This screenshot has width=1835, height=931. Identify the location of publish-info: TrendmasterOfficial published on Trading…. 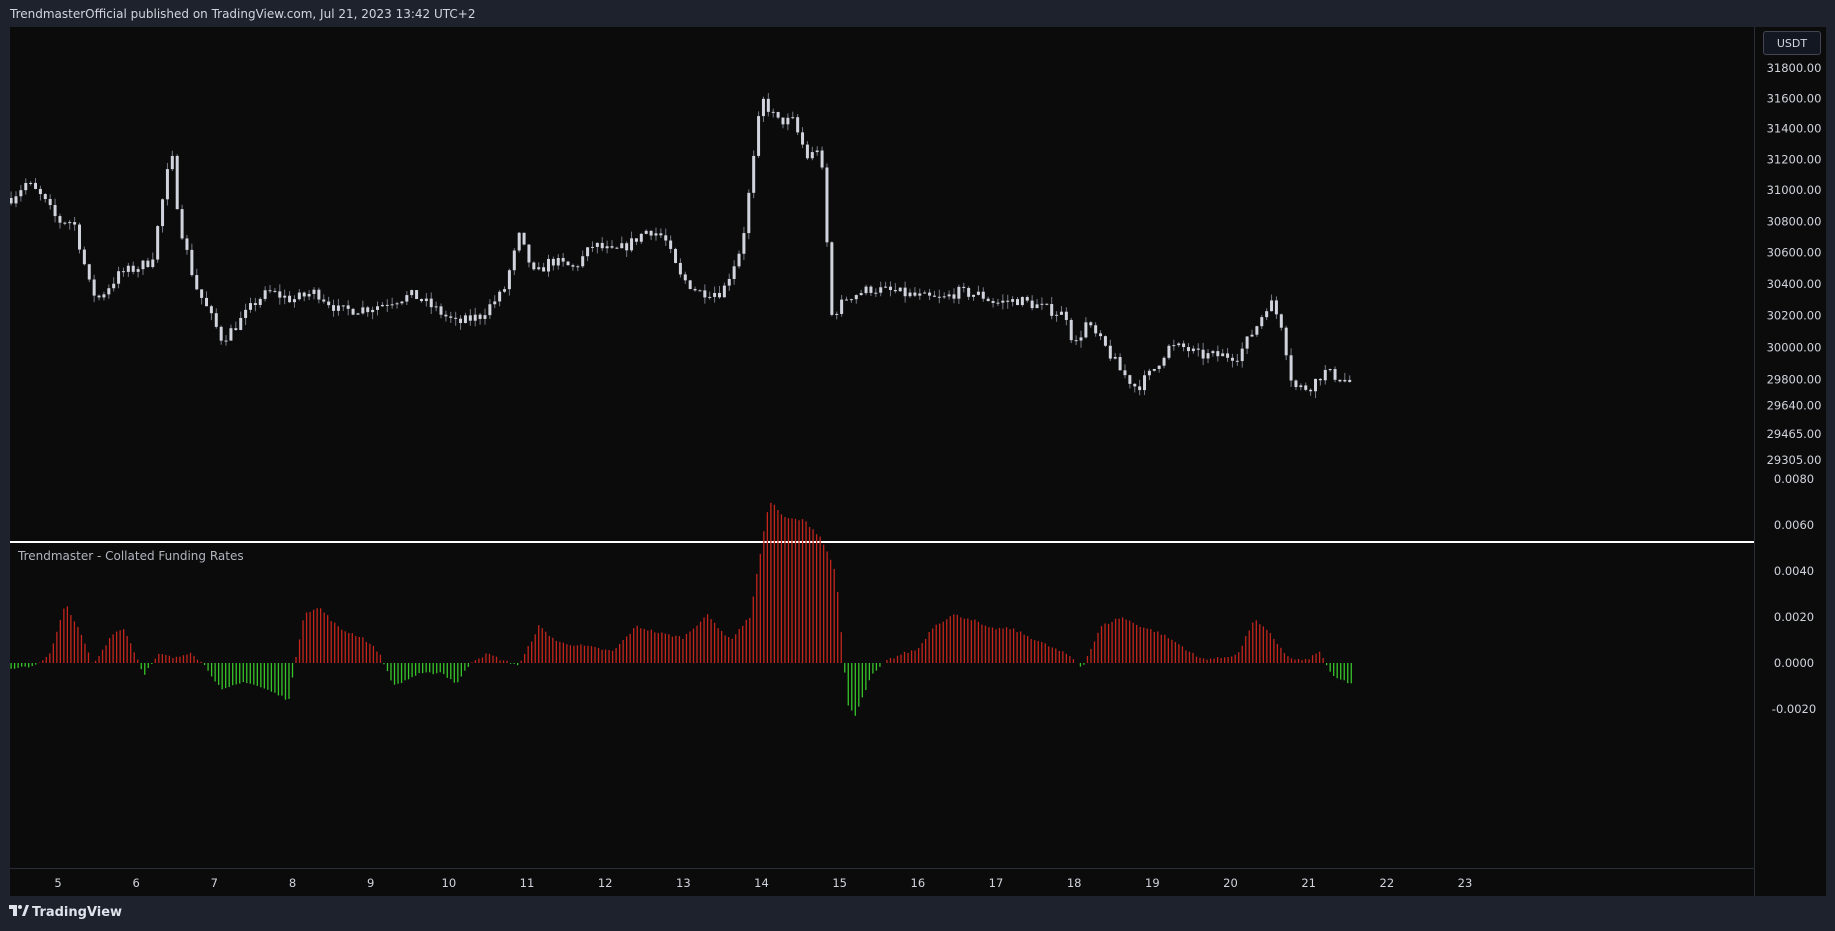
(243, 14).